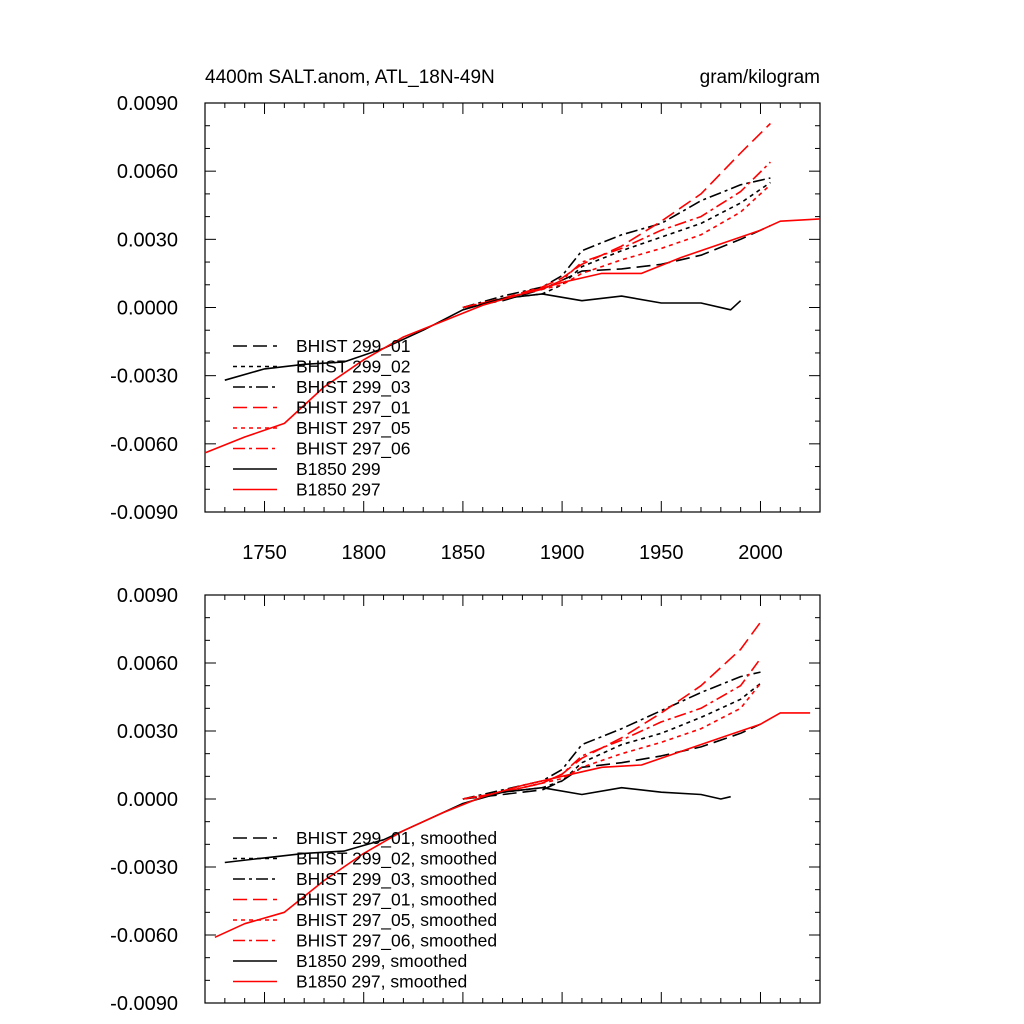 This screenshot has height=1024, width=1024. I want to click on legend-label: BHIST 297_01, so click(353, 408).